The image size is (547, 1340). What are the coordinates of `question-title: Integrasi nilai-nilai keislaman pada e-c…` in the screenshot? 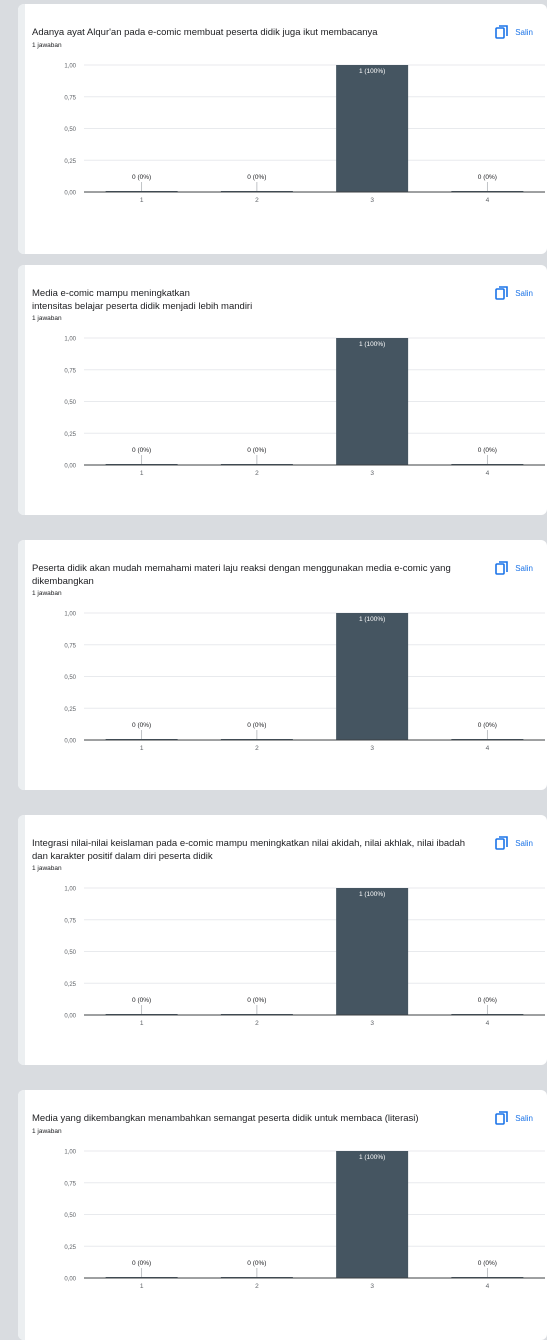 It's located at (249, 850).